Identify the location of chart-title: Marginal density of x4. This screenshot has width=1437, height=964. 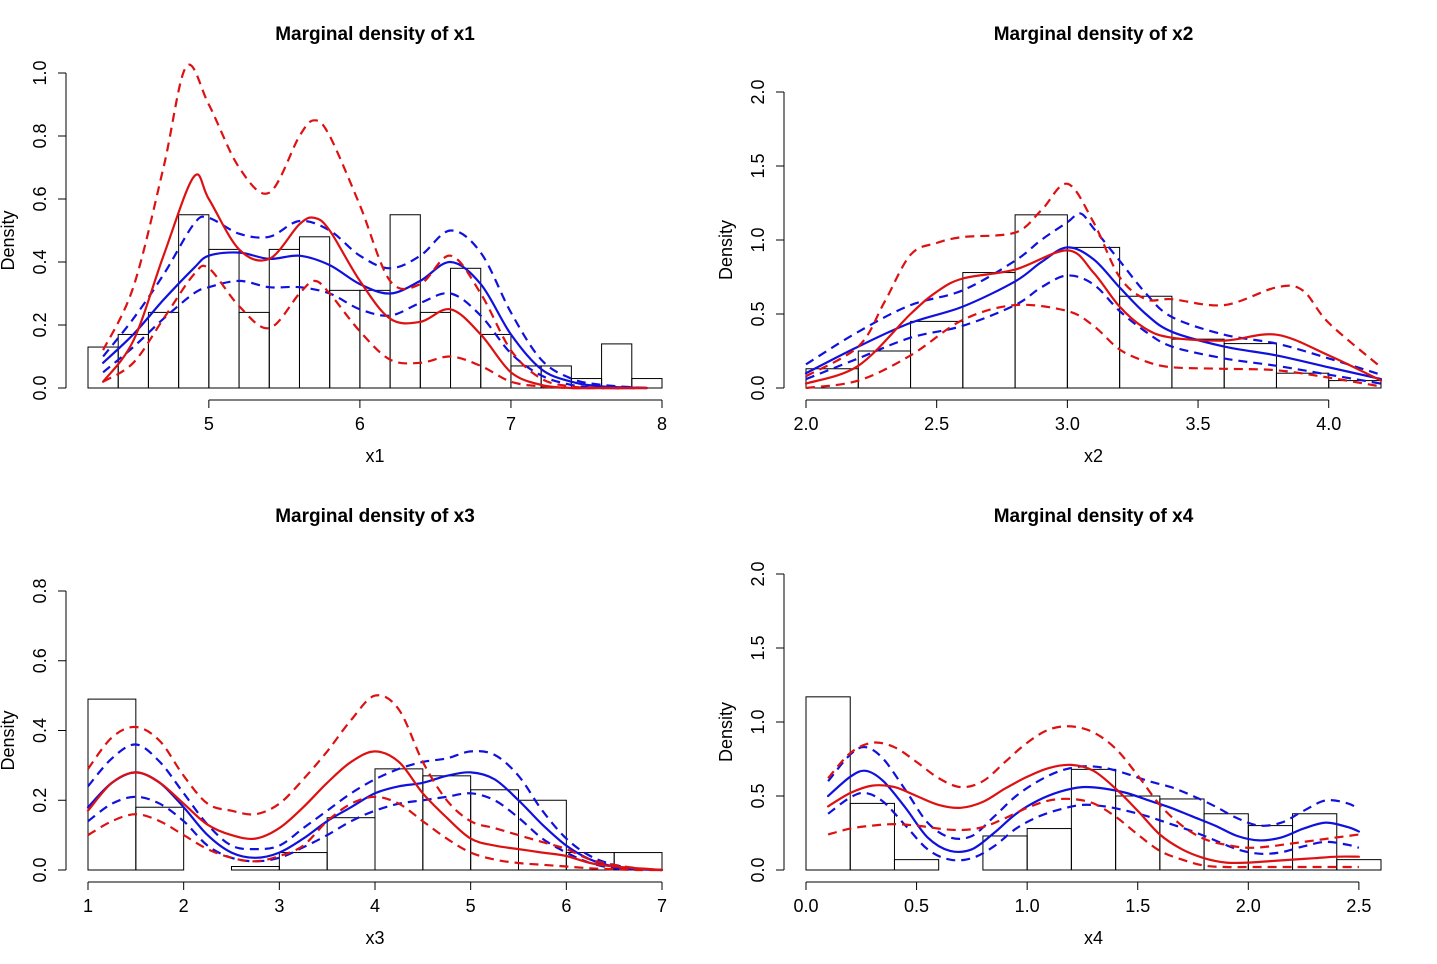
(1094, 516).